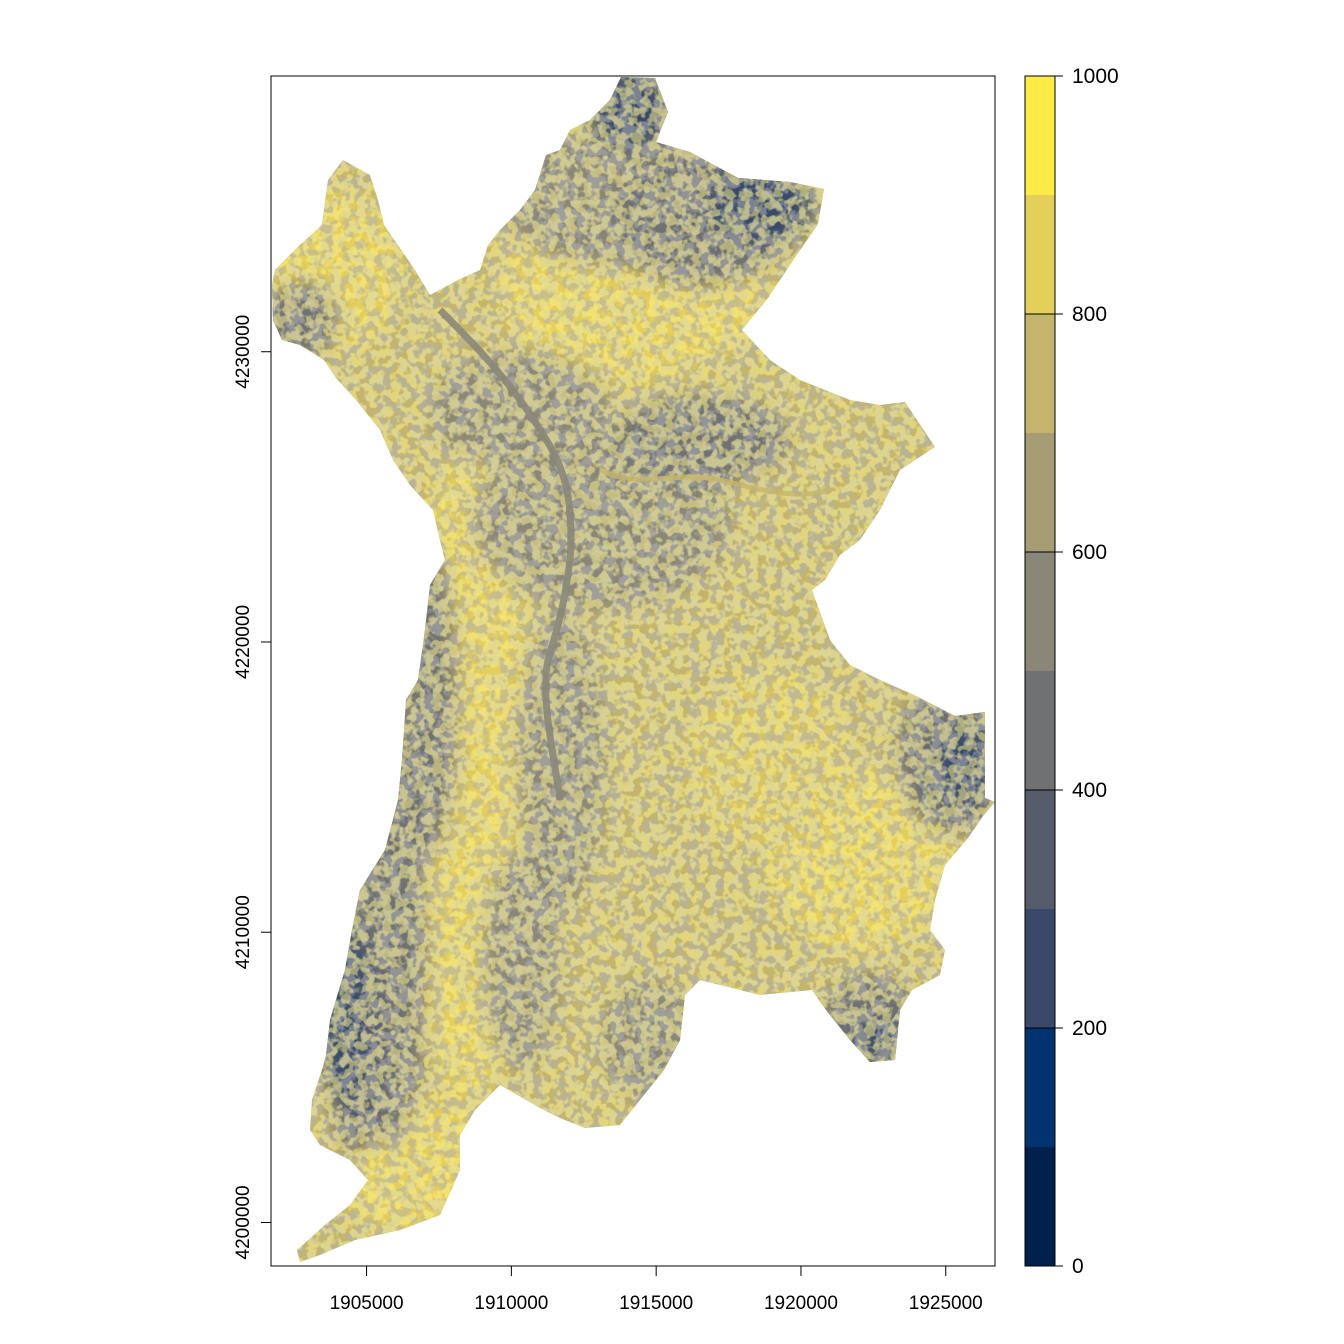  Describe the element at coordinates (511, 1303) in the screenshot. I see `x-tick-label: 1910000` at that location.